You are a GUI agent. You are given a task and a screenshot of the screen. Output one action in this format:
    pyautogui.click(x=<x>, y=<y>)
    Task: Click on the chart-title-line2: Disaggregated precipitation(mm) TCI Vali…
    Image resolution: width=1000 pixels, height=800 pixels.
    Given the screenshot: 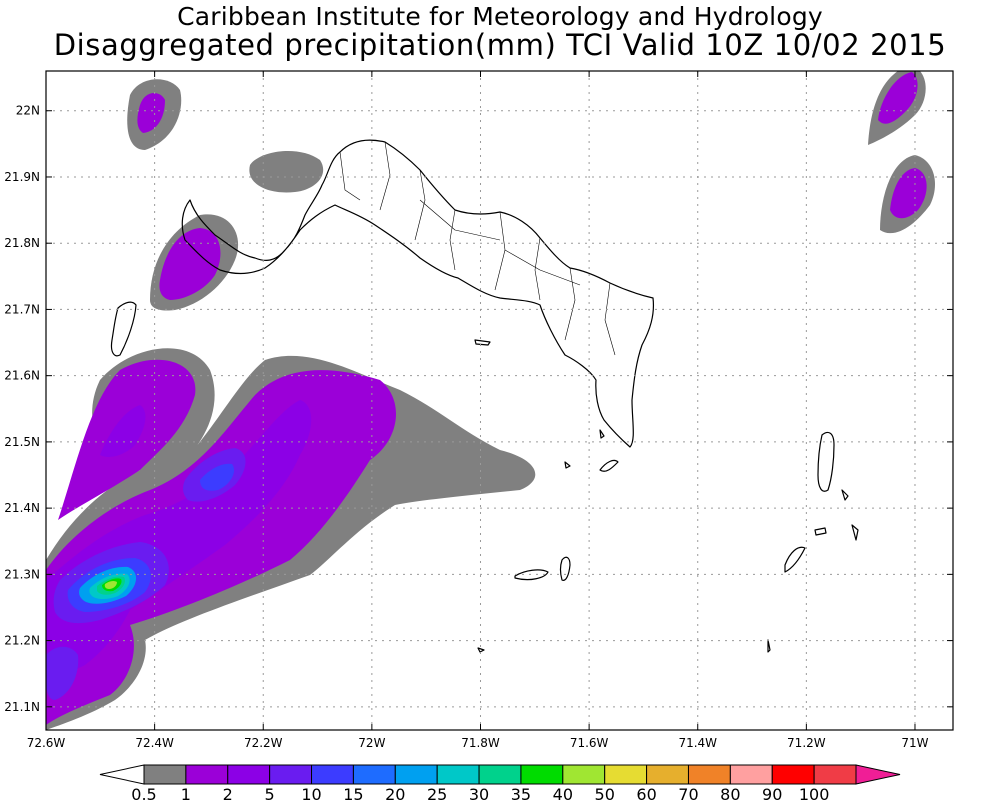 What is the action you would take?
    pyautogui.click(x=500, y=45)
    